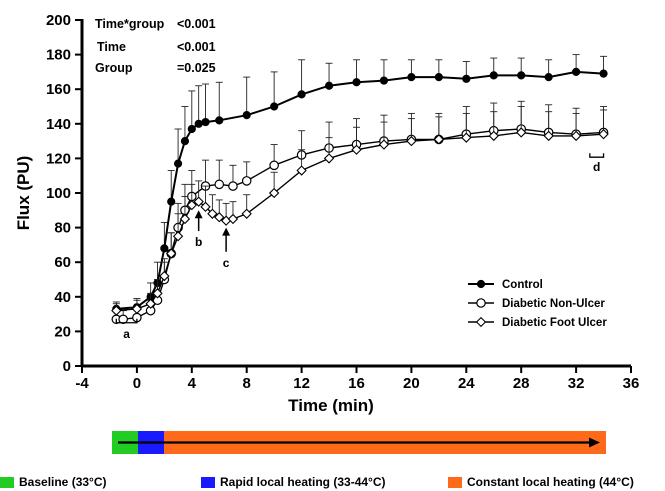  What do you see at coordinates (196, 68) in the screenshot?
I see `stat-value-group: =0.025` at bounding box center [196, 68].